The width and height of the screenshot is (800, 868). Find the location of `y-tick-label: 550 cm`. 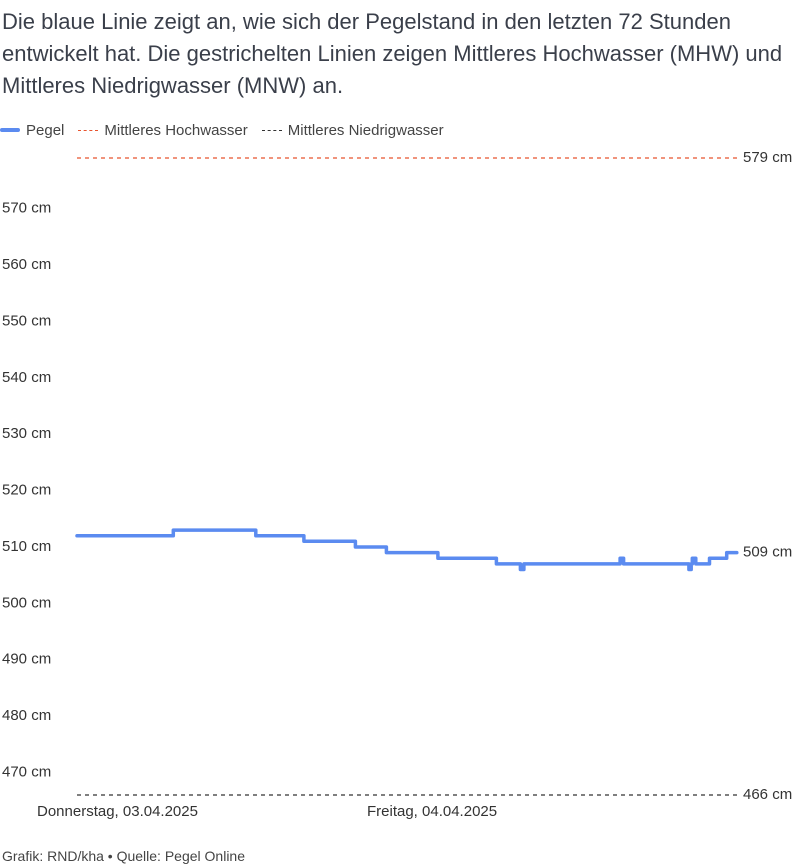

y-tick-label: 550 cm is located at coordinates (26, 320).